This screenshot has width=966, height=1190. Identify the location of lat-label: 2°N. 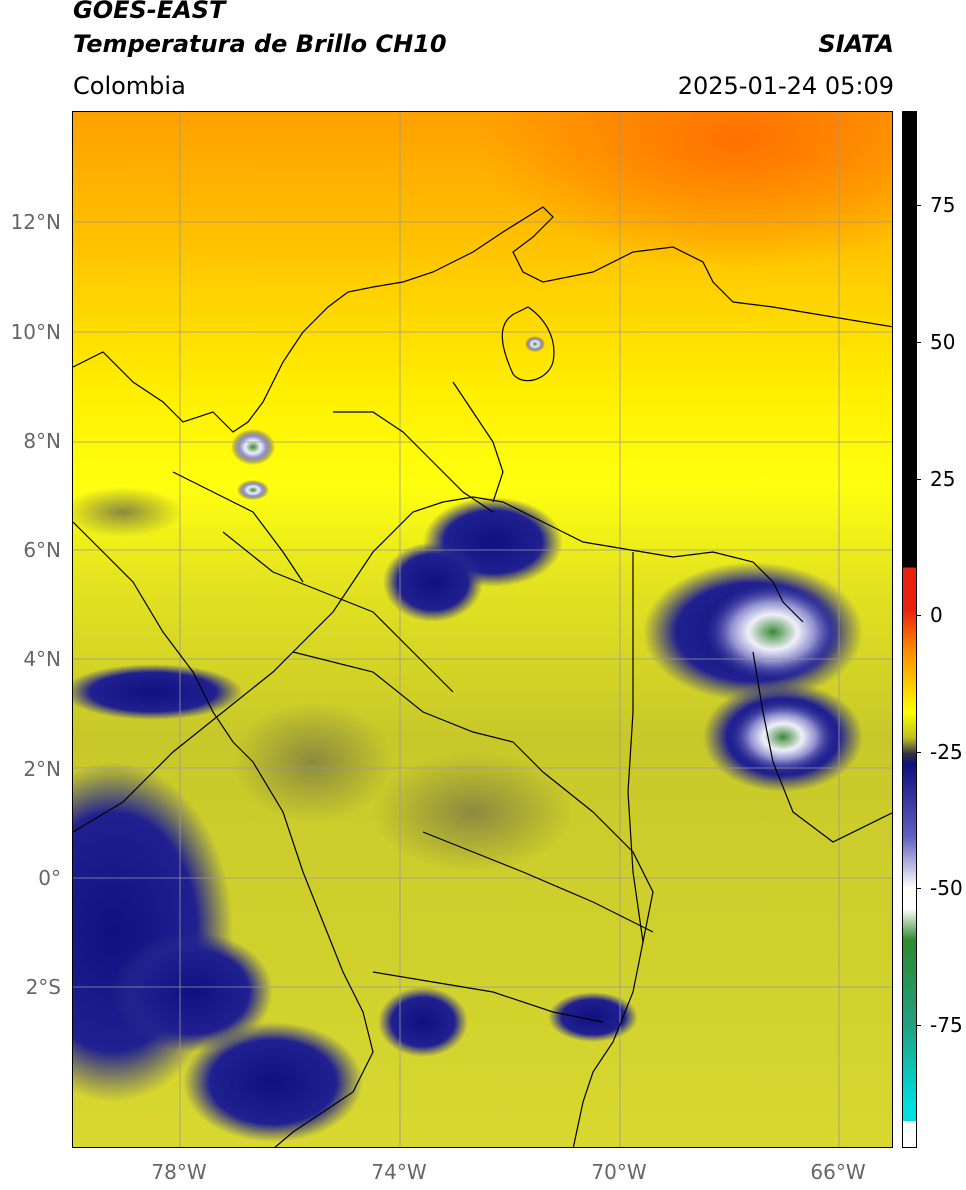
(42, 769).